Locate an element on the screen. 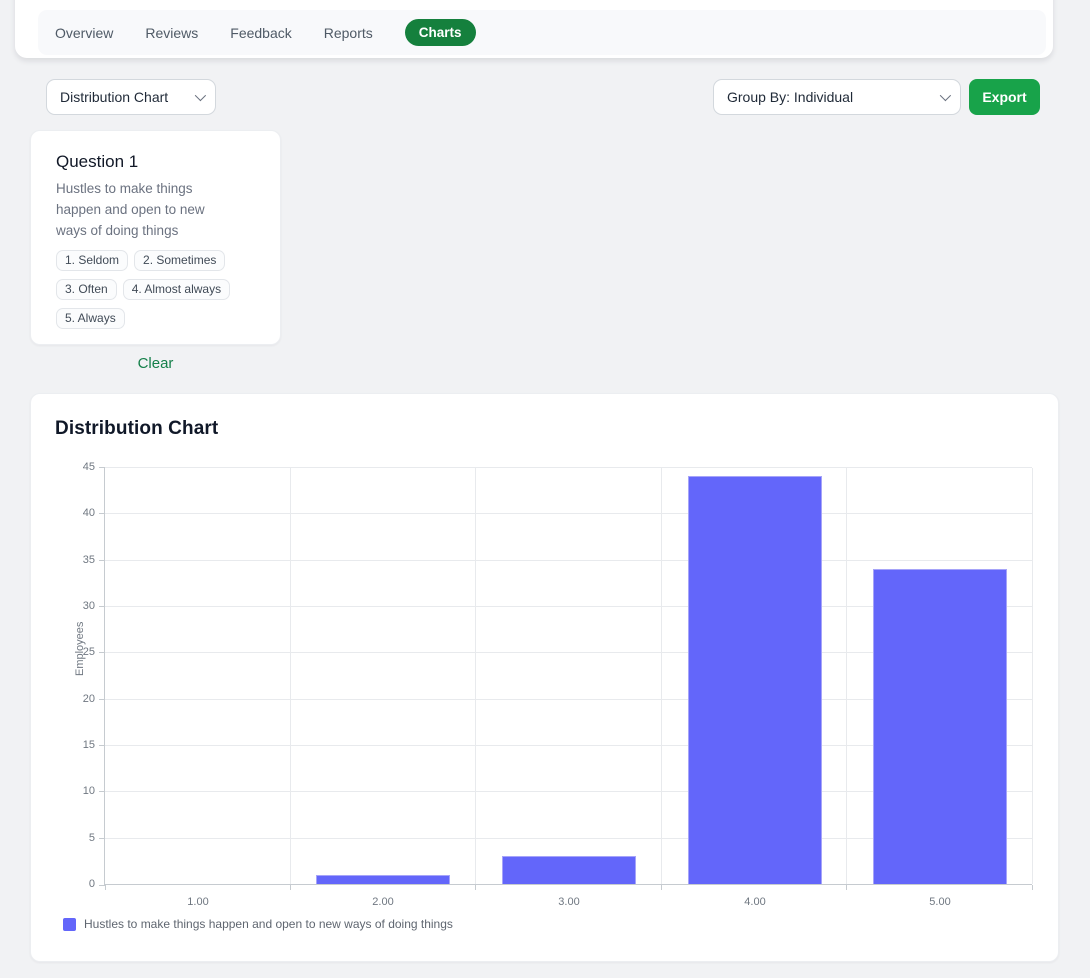  option-pill: 2. Sometimes is located at coordinates (180, 260).